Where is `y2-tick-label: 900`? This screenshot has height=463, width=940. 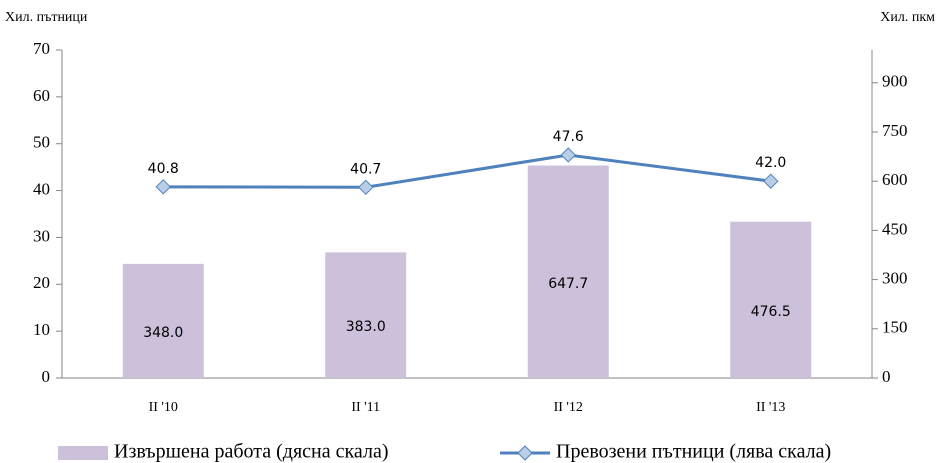 y2-tick-label: 900 is located at coordinates (895, 81).